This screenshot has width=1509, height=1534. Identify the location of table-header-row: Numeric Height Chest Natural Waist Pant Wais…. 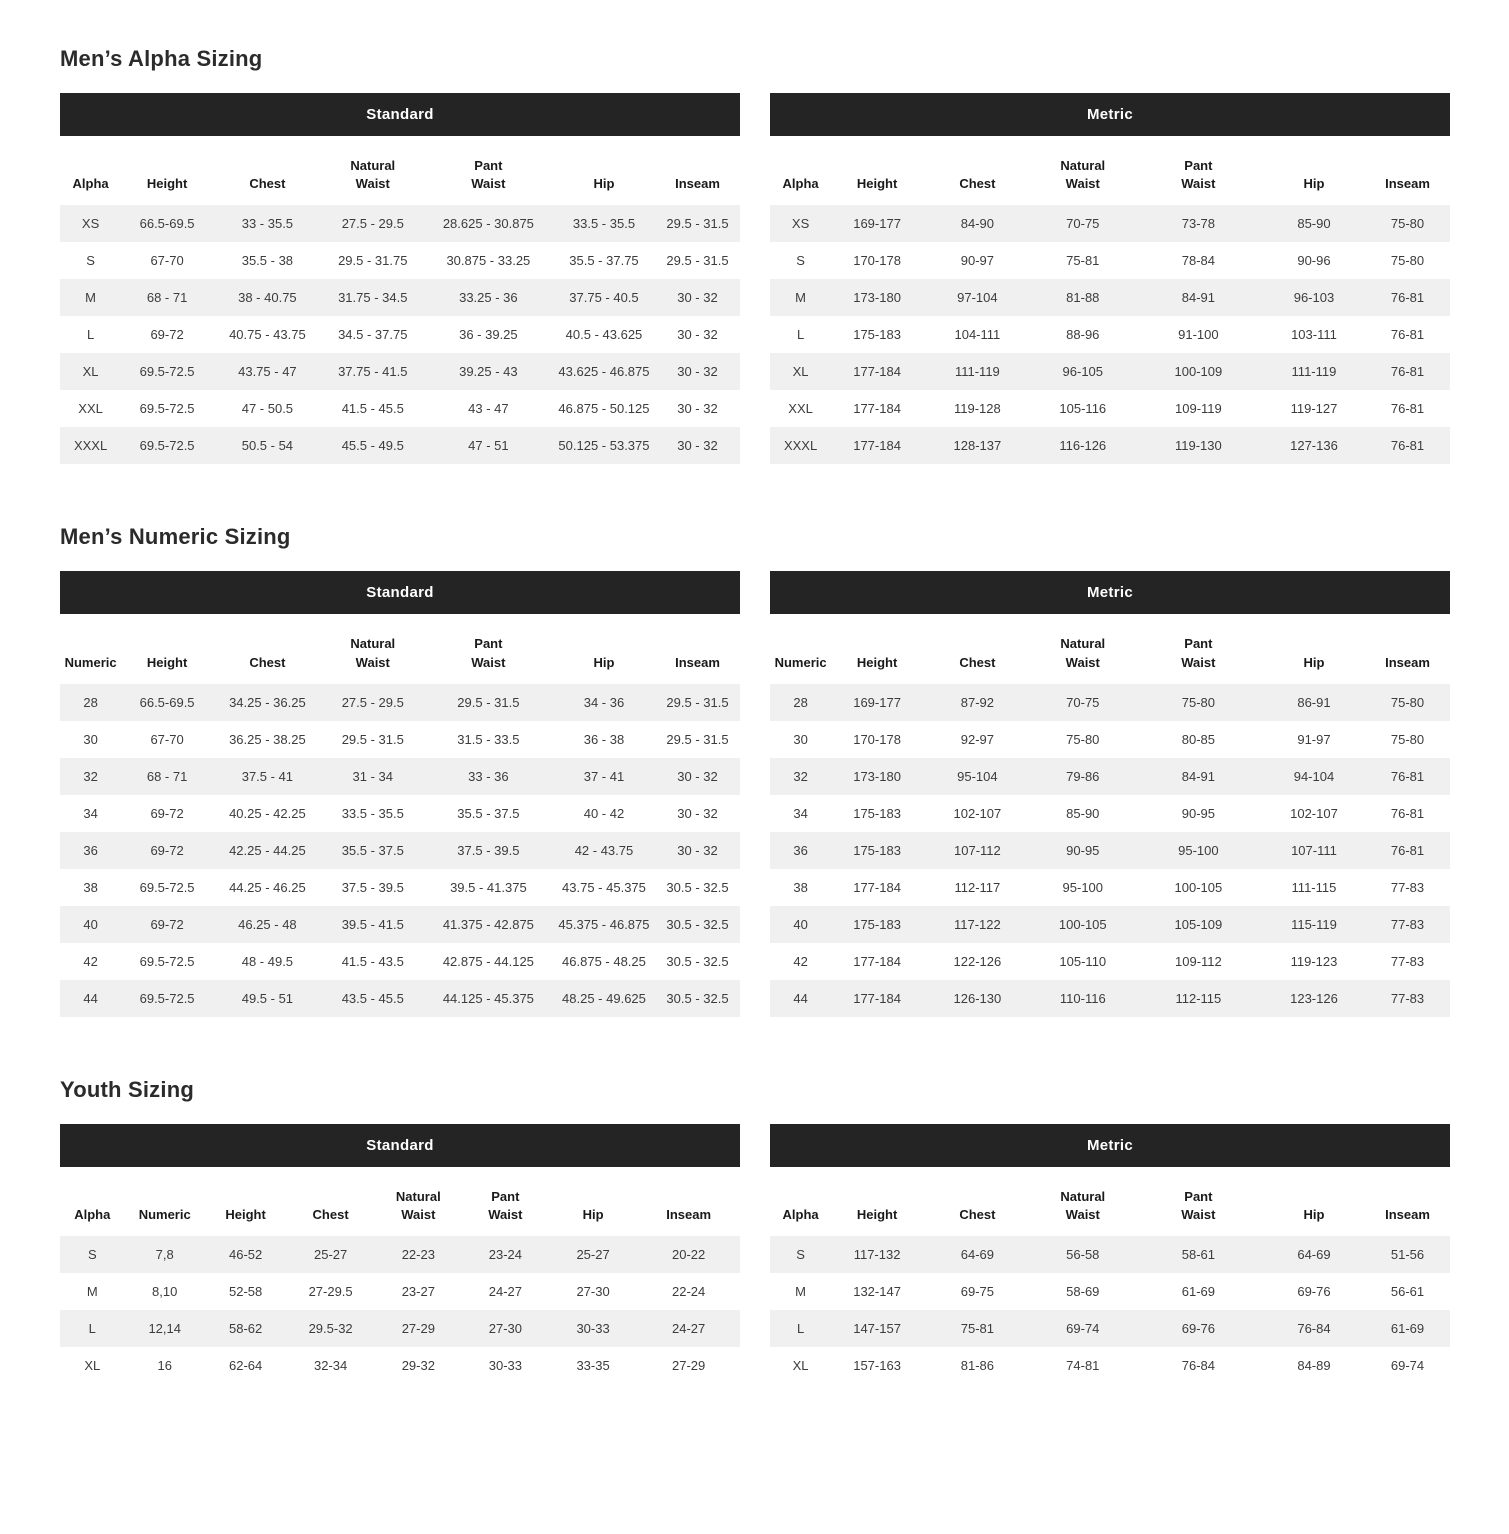
(400, 655).